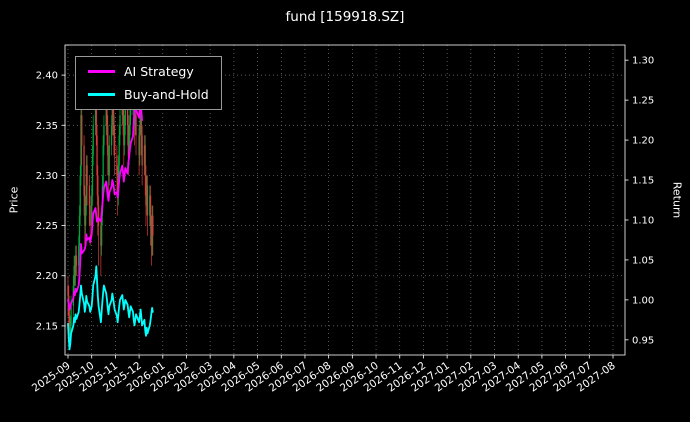 Image resolution: width=690 pixels, height=422 pixels. I want to click on ai-strategy-line-swatch, so click(101, 71).